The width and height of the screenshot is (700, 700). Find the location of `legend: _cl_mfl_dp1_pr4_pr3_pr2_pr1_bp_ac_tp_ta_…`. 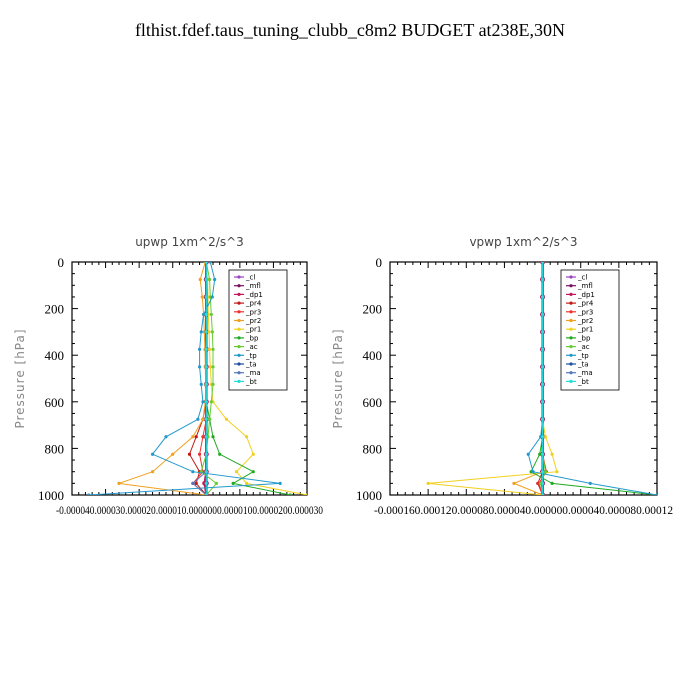

legend: _cl_mfl_dp1_pr4_pr3_pr2_pr1_bp_ac_tp_ta_… is located at coordinates (258, 330).